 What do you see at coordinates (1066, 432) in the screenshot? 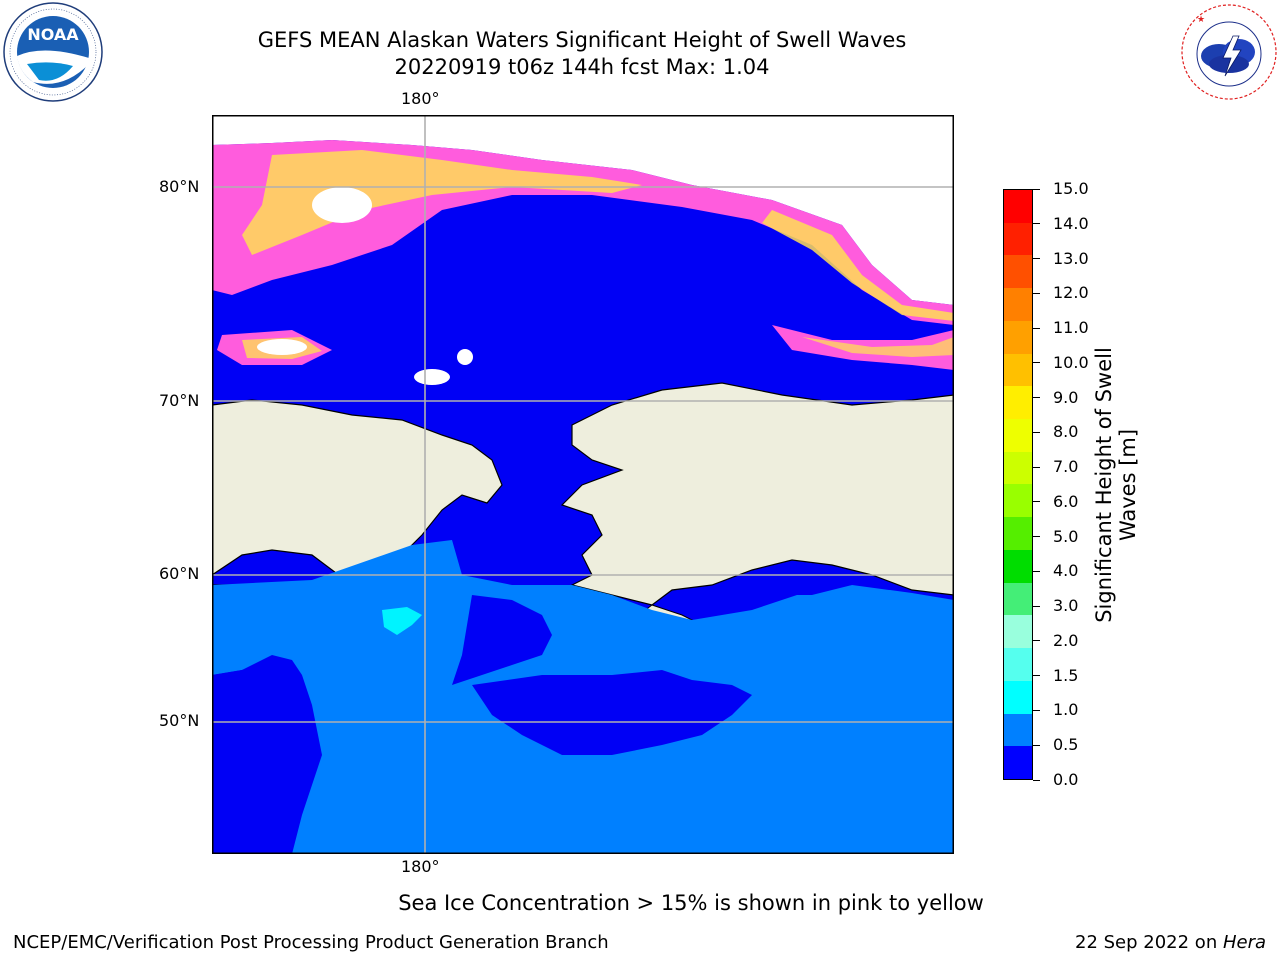
I see `colorbar-tick-label: 8.0` at bounding box center [1066, 432].